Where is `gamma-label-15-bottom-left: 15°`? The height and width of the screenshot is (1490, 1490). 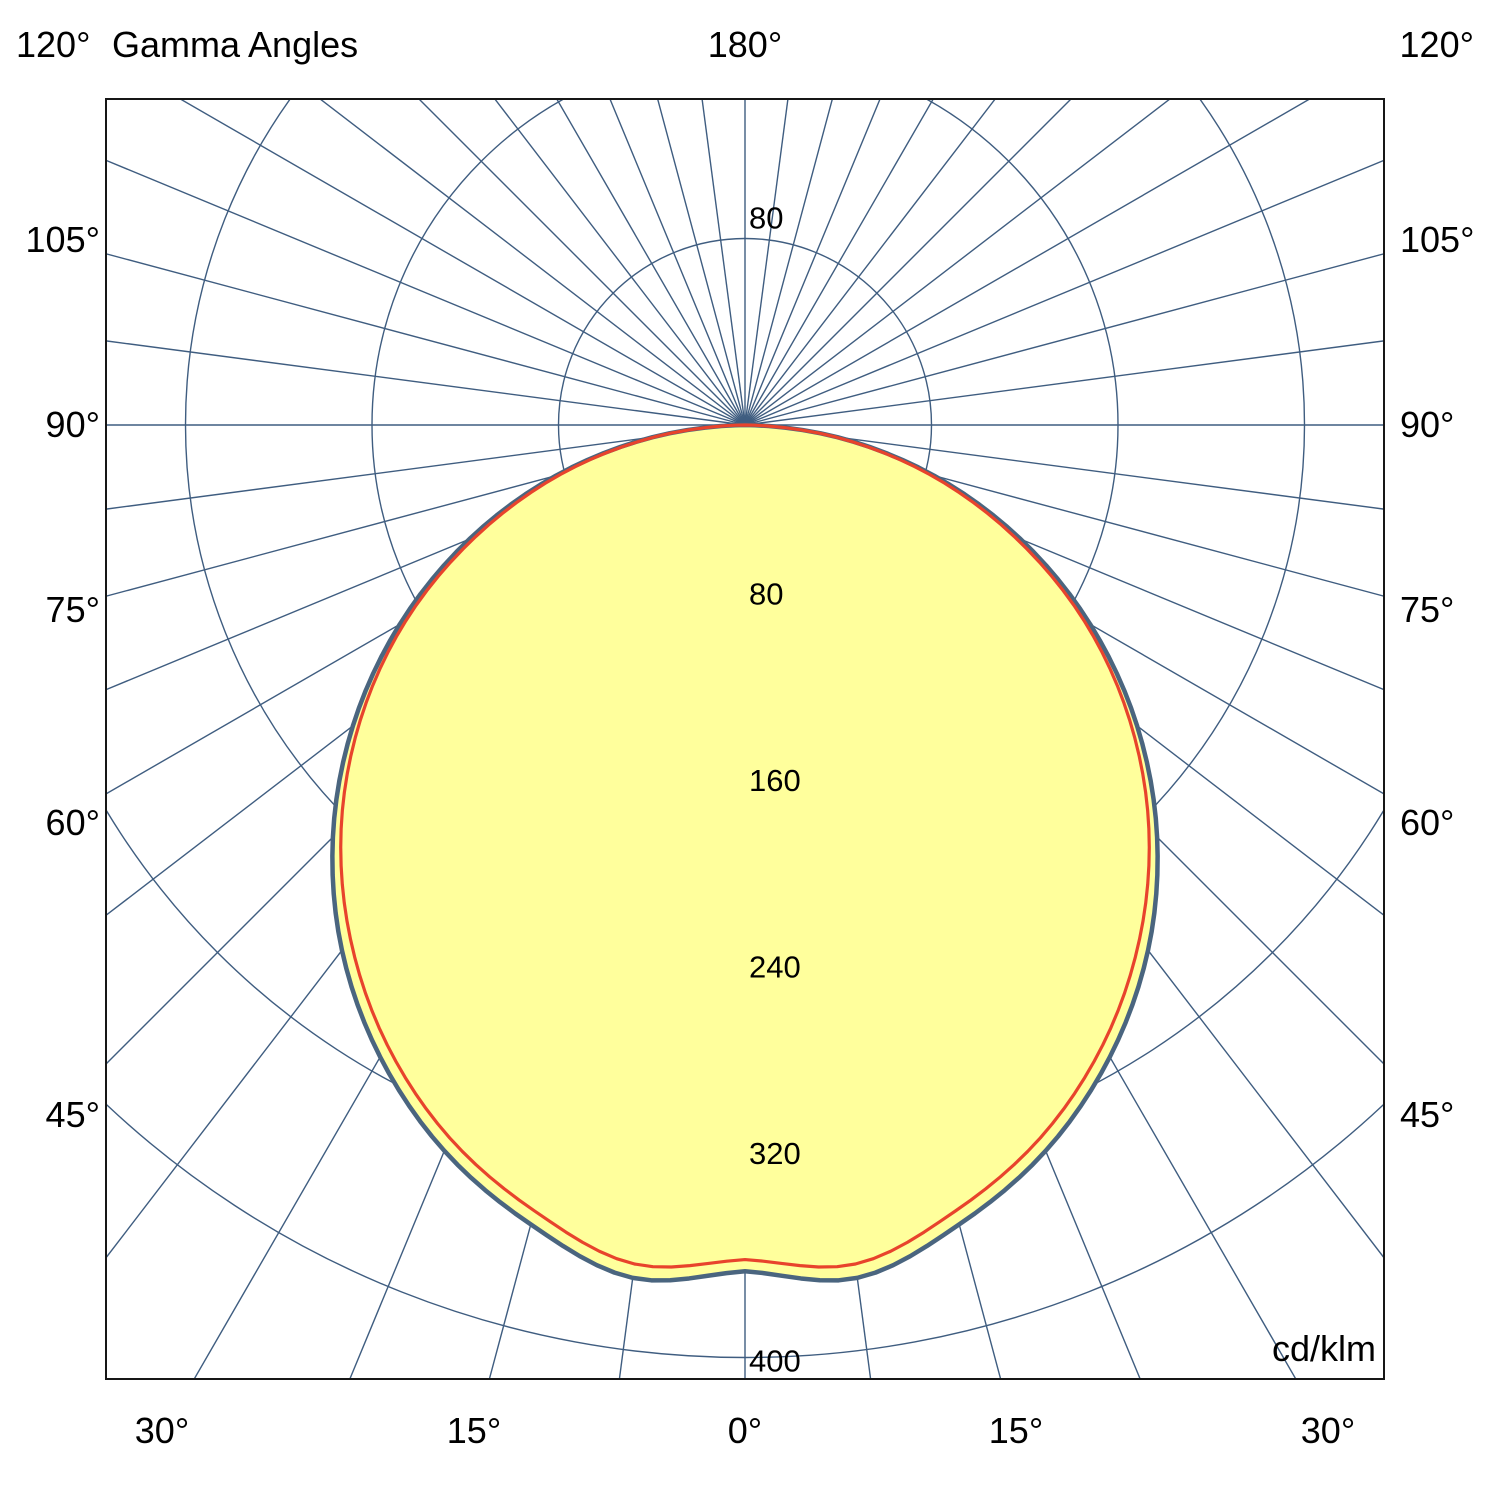 gamma-label-15-bottom-left: 15° is located at coordinates (474, 1430).